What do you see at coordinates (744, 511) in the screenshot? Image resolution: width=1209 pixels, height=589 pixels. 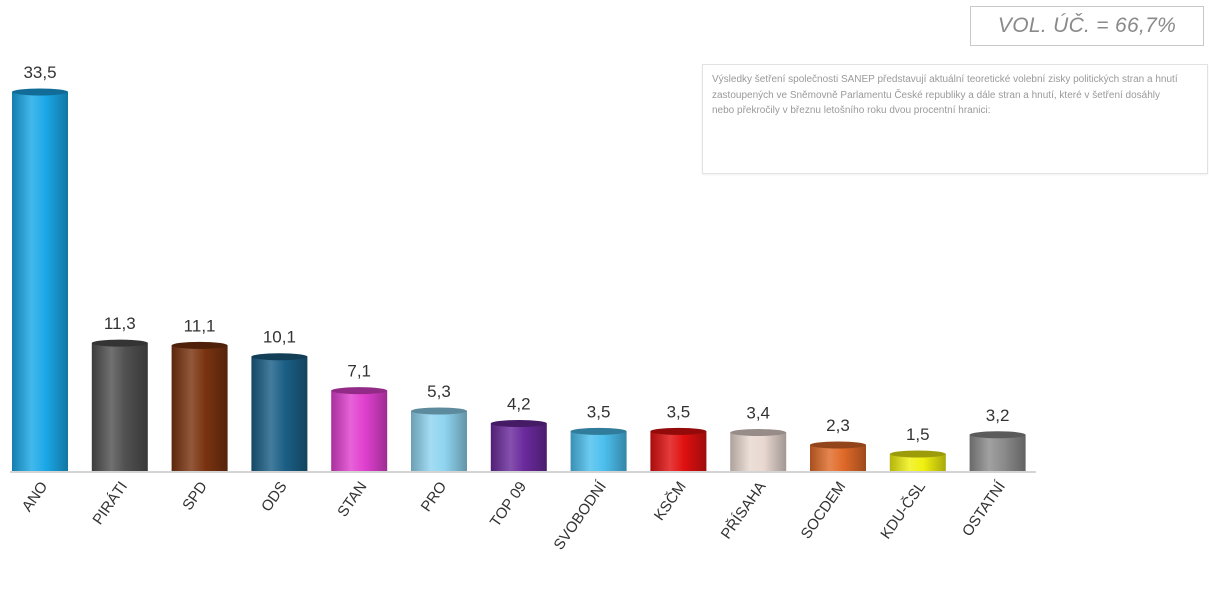 I see `category-label: PŘÍSAHA` at bounding box center [744, 511].